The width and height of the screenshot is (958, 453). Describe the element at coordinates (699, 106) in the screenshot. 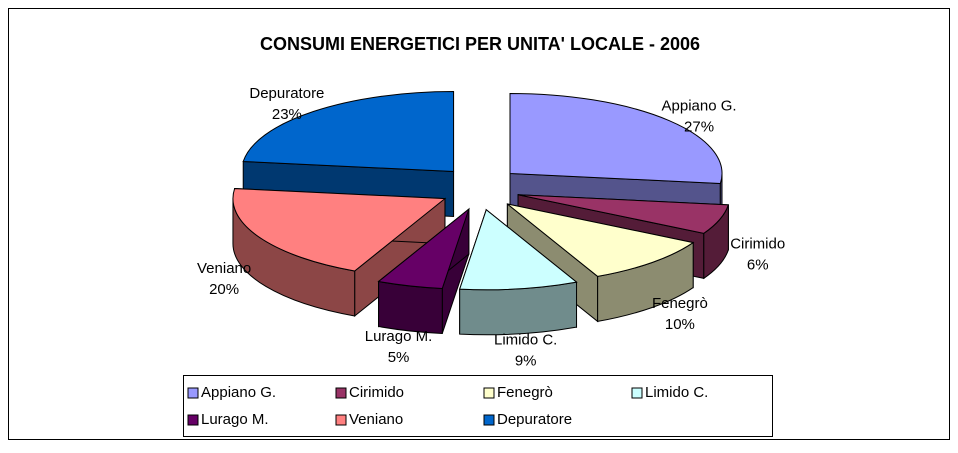

I see `data-label-name: Appiano G.` at that location.